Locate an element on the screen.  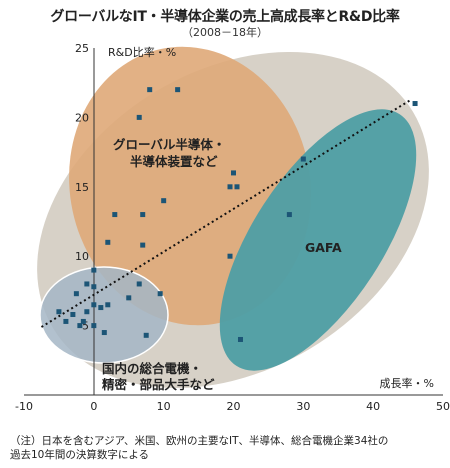
y-tick-label-4: 25 is located at coordinates (82, 48).